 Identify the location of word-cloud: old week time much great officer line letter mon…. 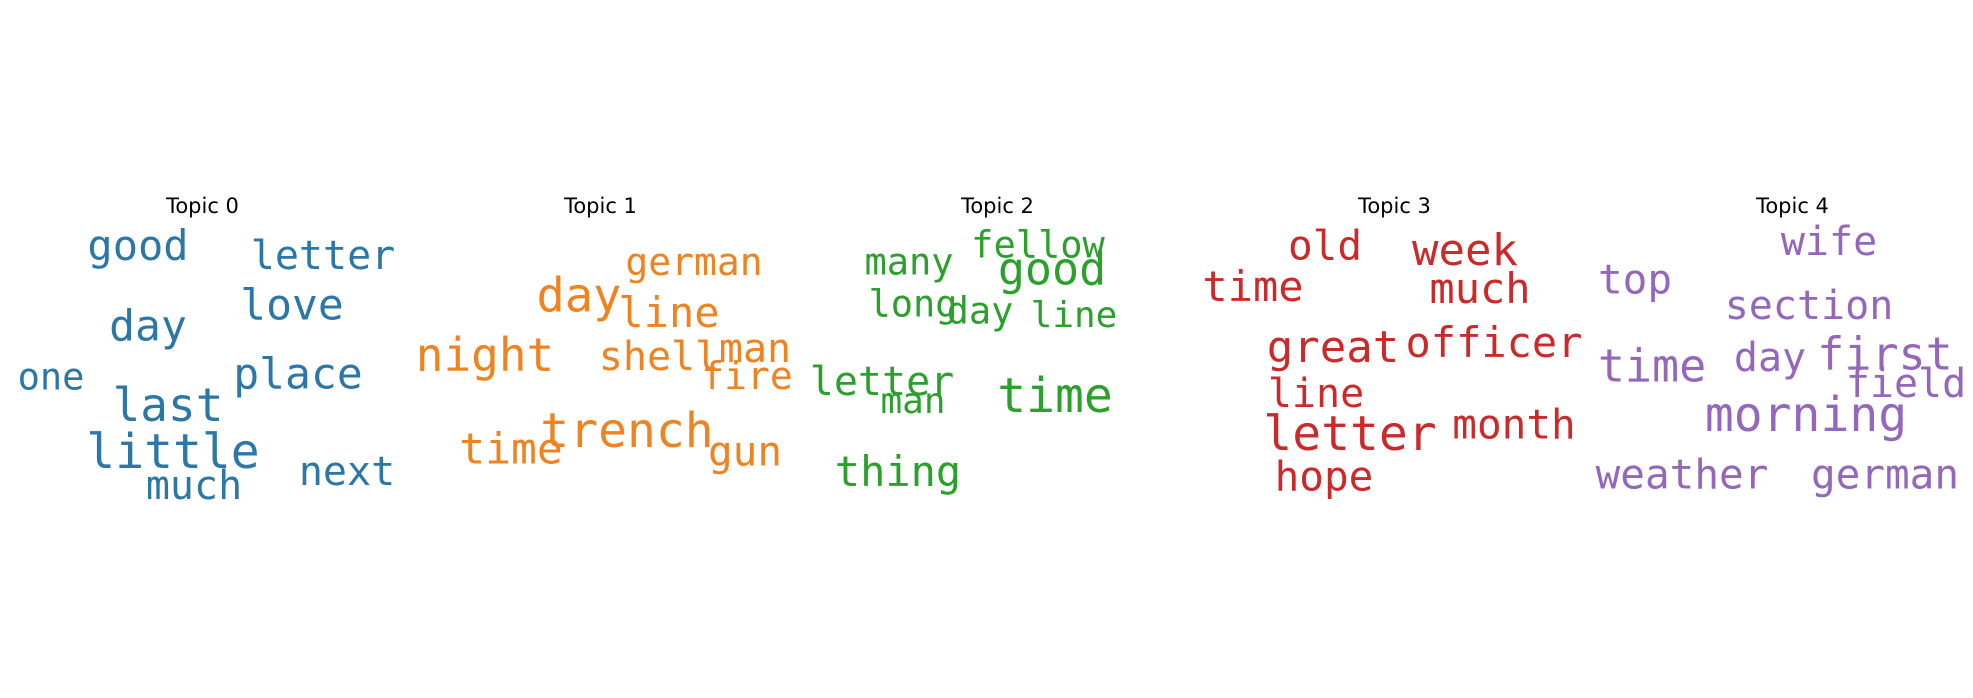
(1394, 356).